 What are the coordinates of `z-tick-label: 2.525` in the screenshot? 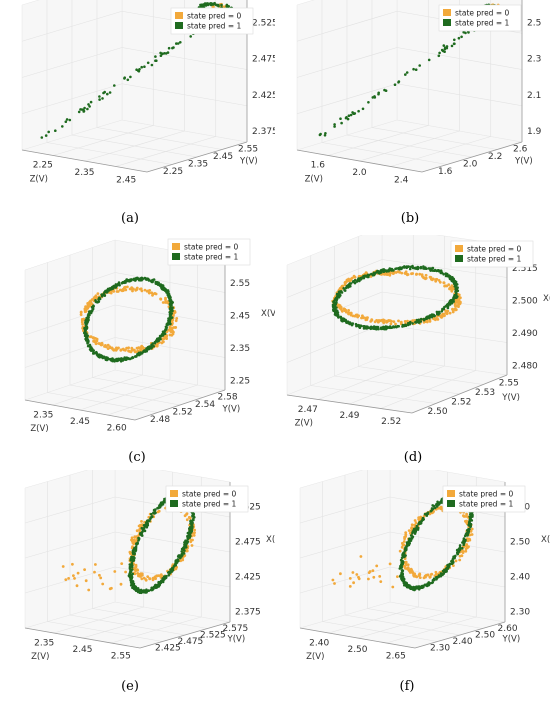 It's located at (263, 23).